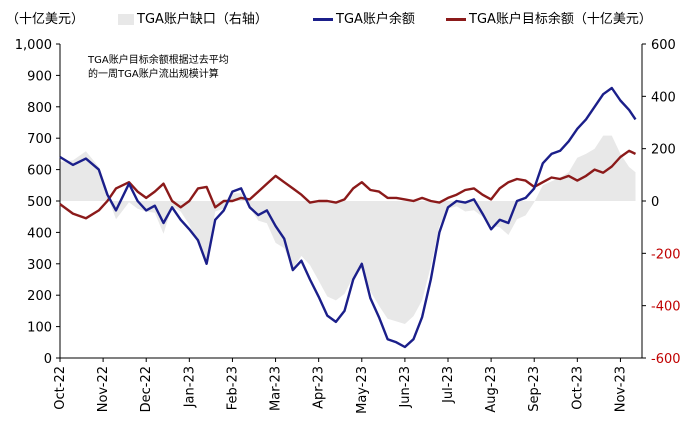 This screenshot has height=424, width=700. Describe the element at coordinates (39, 139) in the screenshot. I see `left-tick-label-700: 700` at that location.